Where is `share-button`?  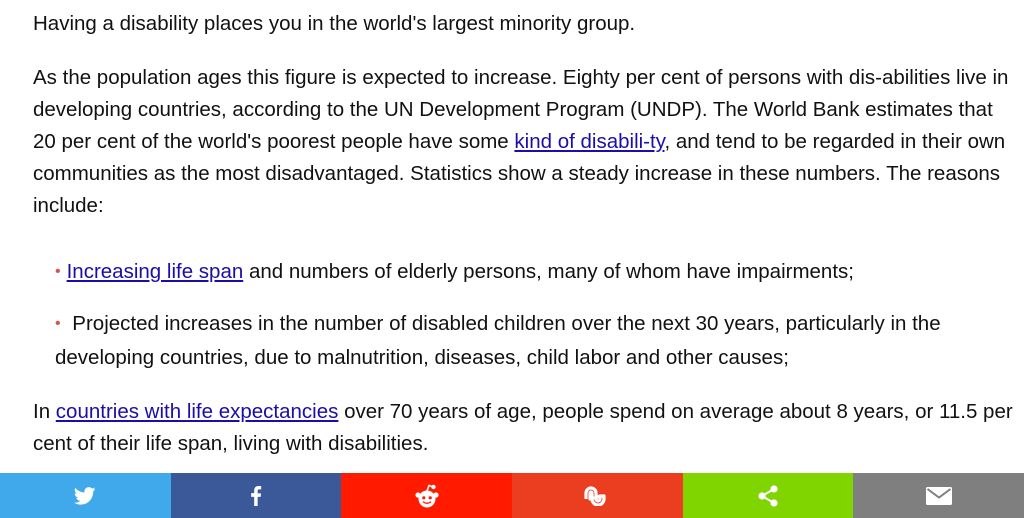
share-button is located at coordinates (768, 495).